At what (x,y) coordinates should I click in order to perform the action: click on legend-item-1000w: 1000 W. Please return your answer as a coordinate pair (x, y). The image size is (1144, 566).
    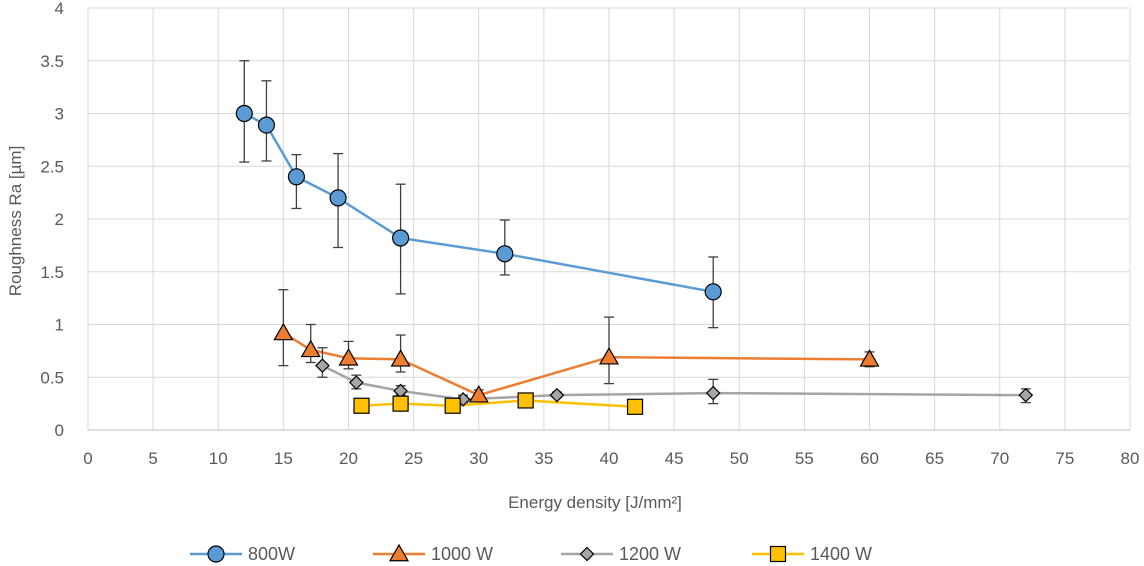
    Looking at the image, I should click on (433, 553).